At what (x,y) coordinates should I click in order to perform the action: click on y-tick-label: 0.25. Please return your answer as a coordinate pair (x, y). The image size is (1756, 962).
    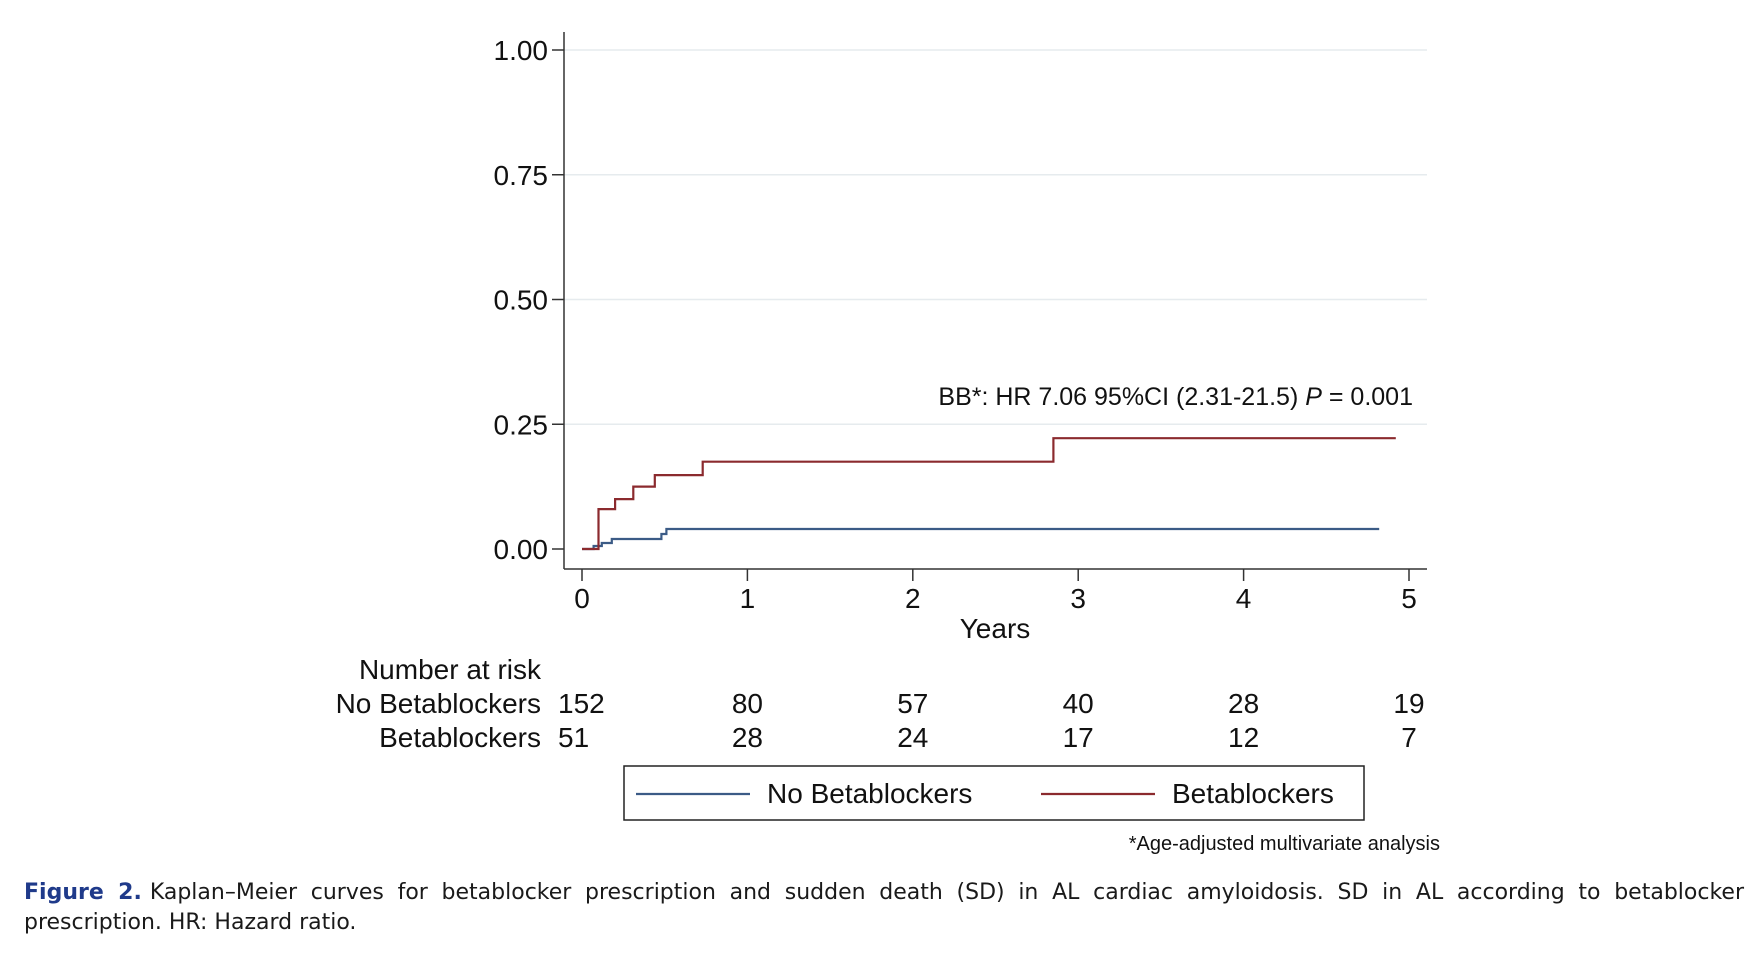
    Looking at the image, I should click on (521, 424).